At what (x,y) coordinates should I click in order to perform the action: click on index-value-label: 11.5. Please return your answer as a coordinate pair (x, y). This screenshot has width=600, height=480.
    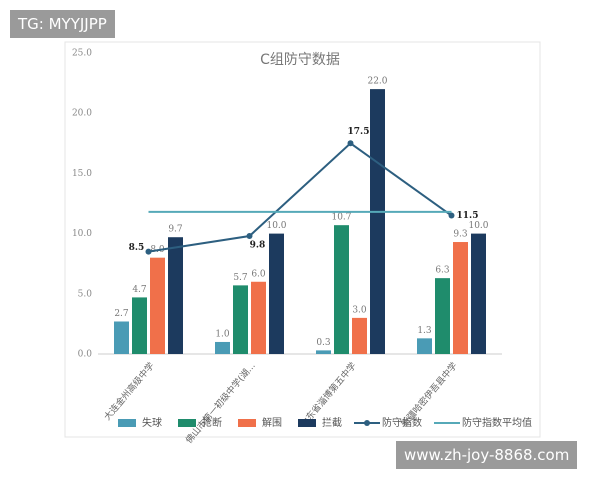
    Looking at the image, I should click on (468, 216).